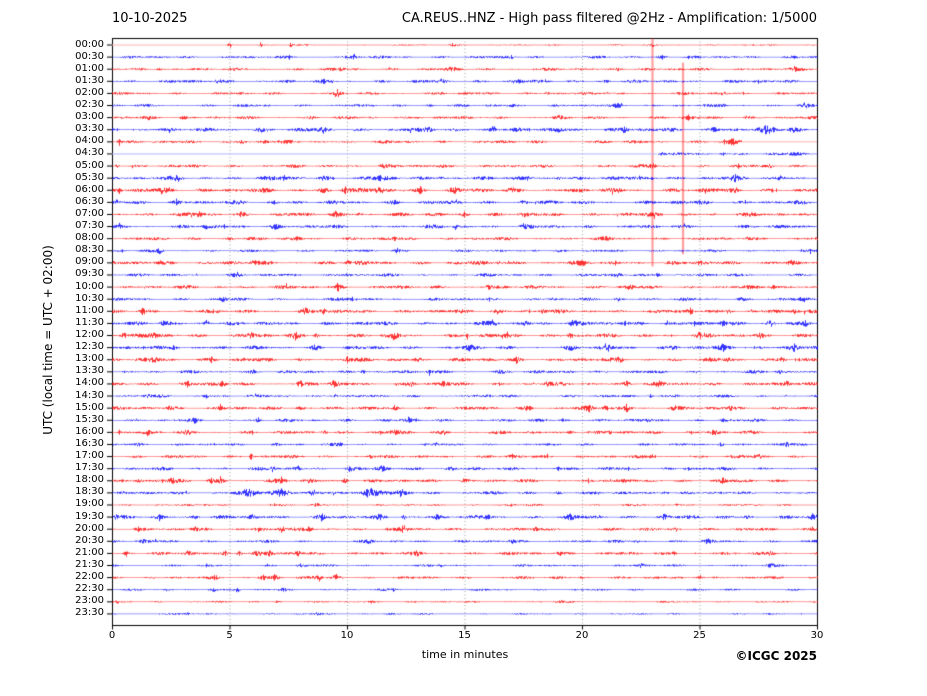 The image size is (927, 696). What do you see at coordinates (229, 635) in the screenshot?
I see `x-tick-label: 5` at bounding box center [229, 635].